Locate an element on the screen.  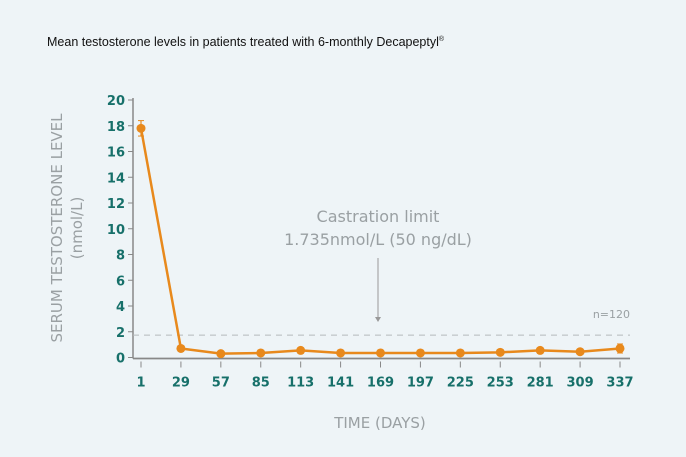
x-tick-label: 169 is located at coordinates (380, 383).